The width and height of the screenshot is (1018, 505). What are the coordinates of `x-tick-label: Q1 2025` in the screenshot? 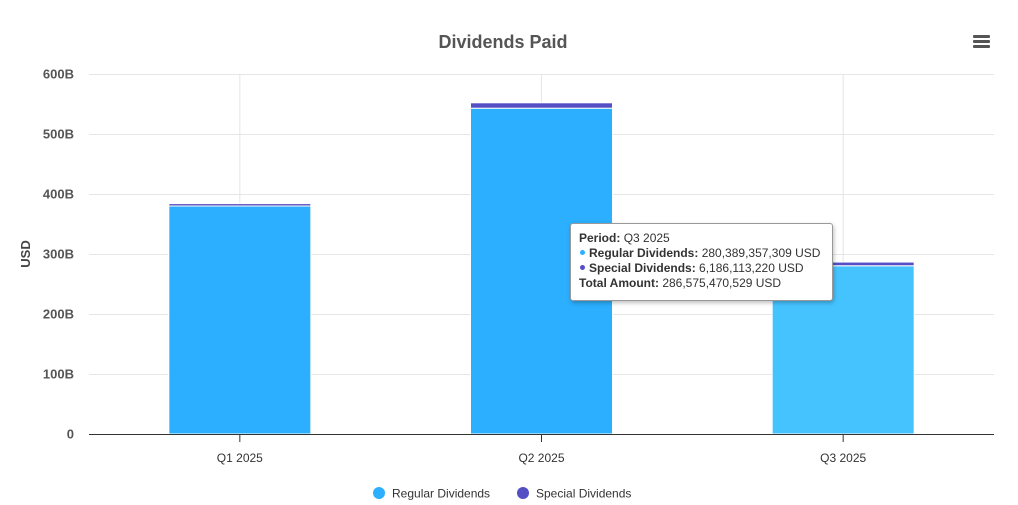 It's located at (240, 458).